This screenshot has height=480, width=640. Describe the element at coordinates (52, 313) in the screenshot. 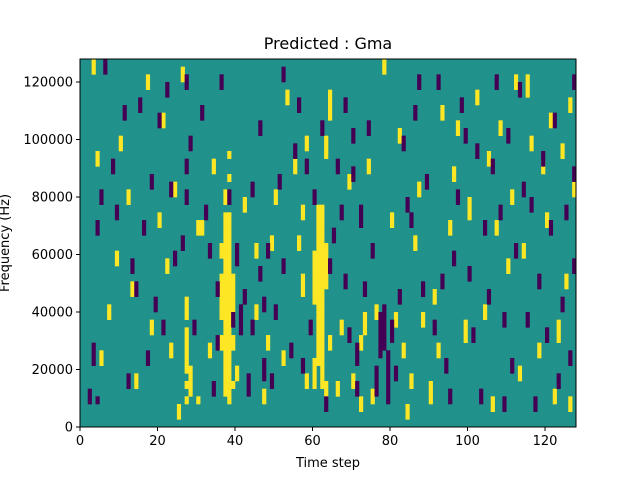

I see `y-tick-label: 40000` at that location.